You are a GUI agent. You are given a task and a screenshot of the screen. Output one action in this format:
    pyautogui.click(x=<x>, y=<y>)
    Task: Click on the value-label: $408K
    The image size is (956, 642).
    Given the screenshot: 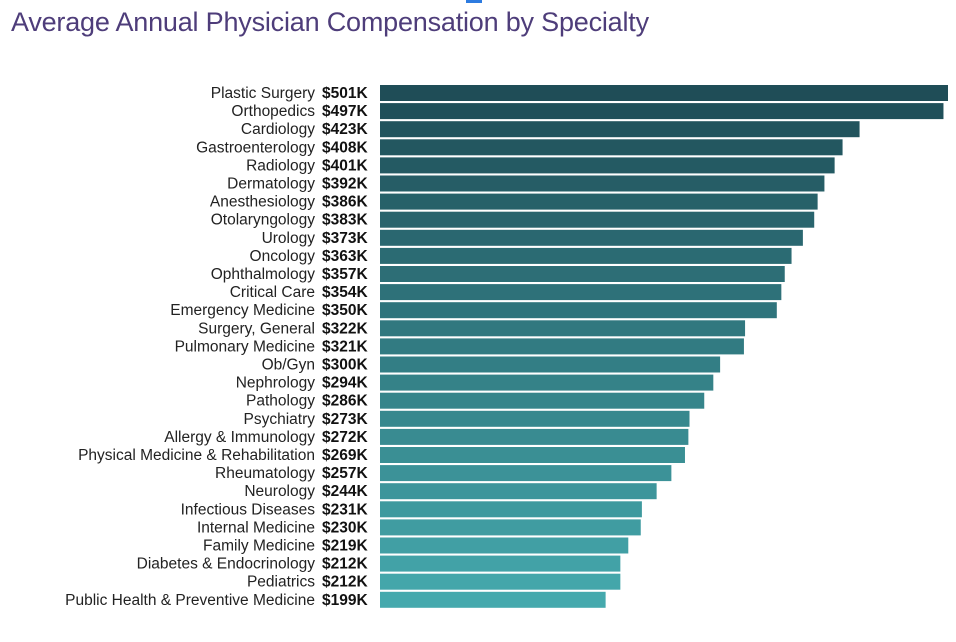 What is the action you would take?
    pyautogui.click(x=345, y=147)
    